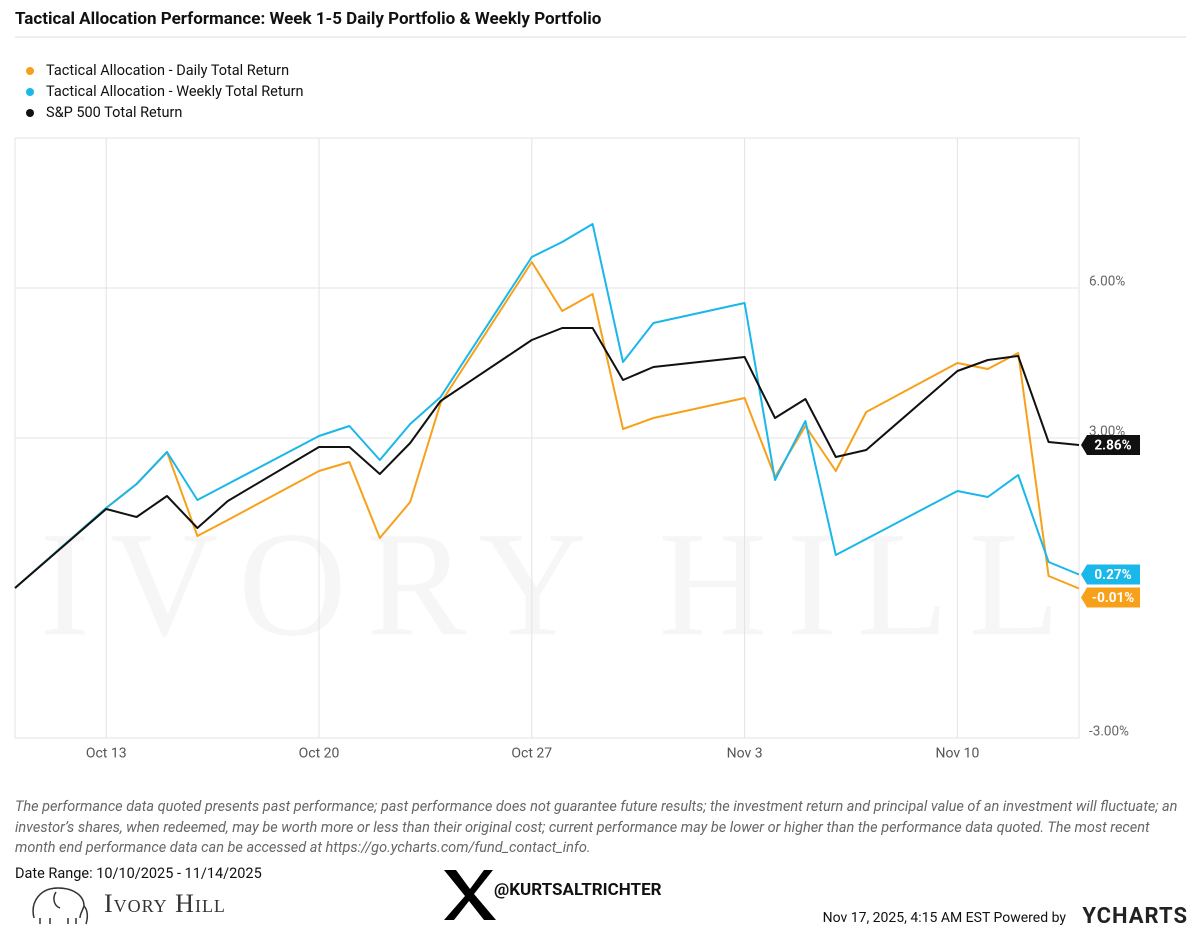  I want to click on end-label-text: -0.01%, so click(1113, 598).